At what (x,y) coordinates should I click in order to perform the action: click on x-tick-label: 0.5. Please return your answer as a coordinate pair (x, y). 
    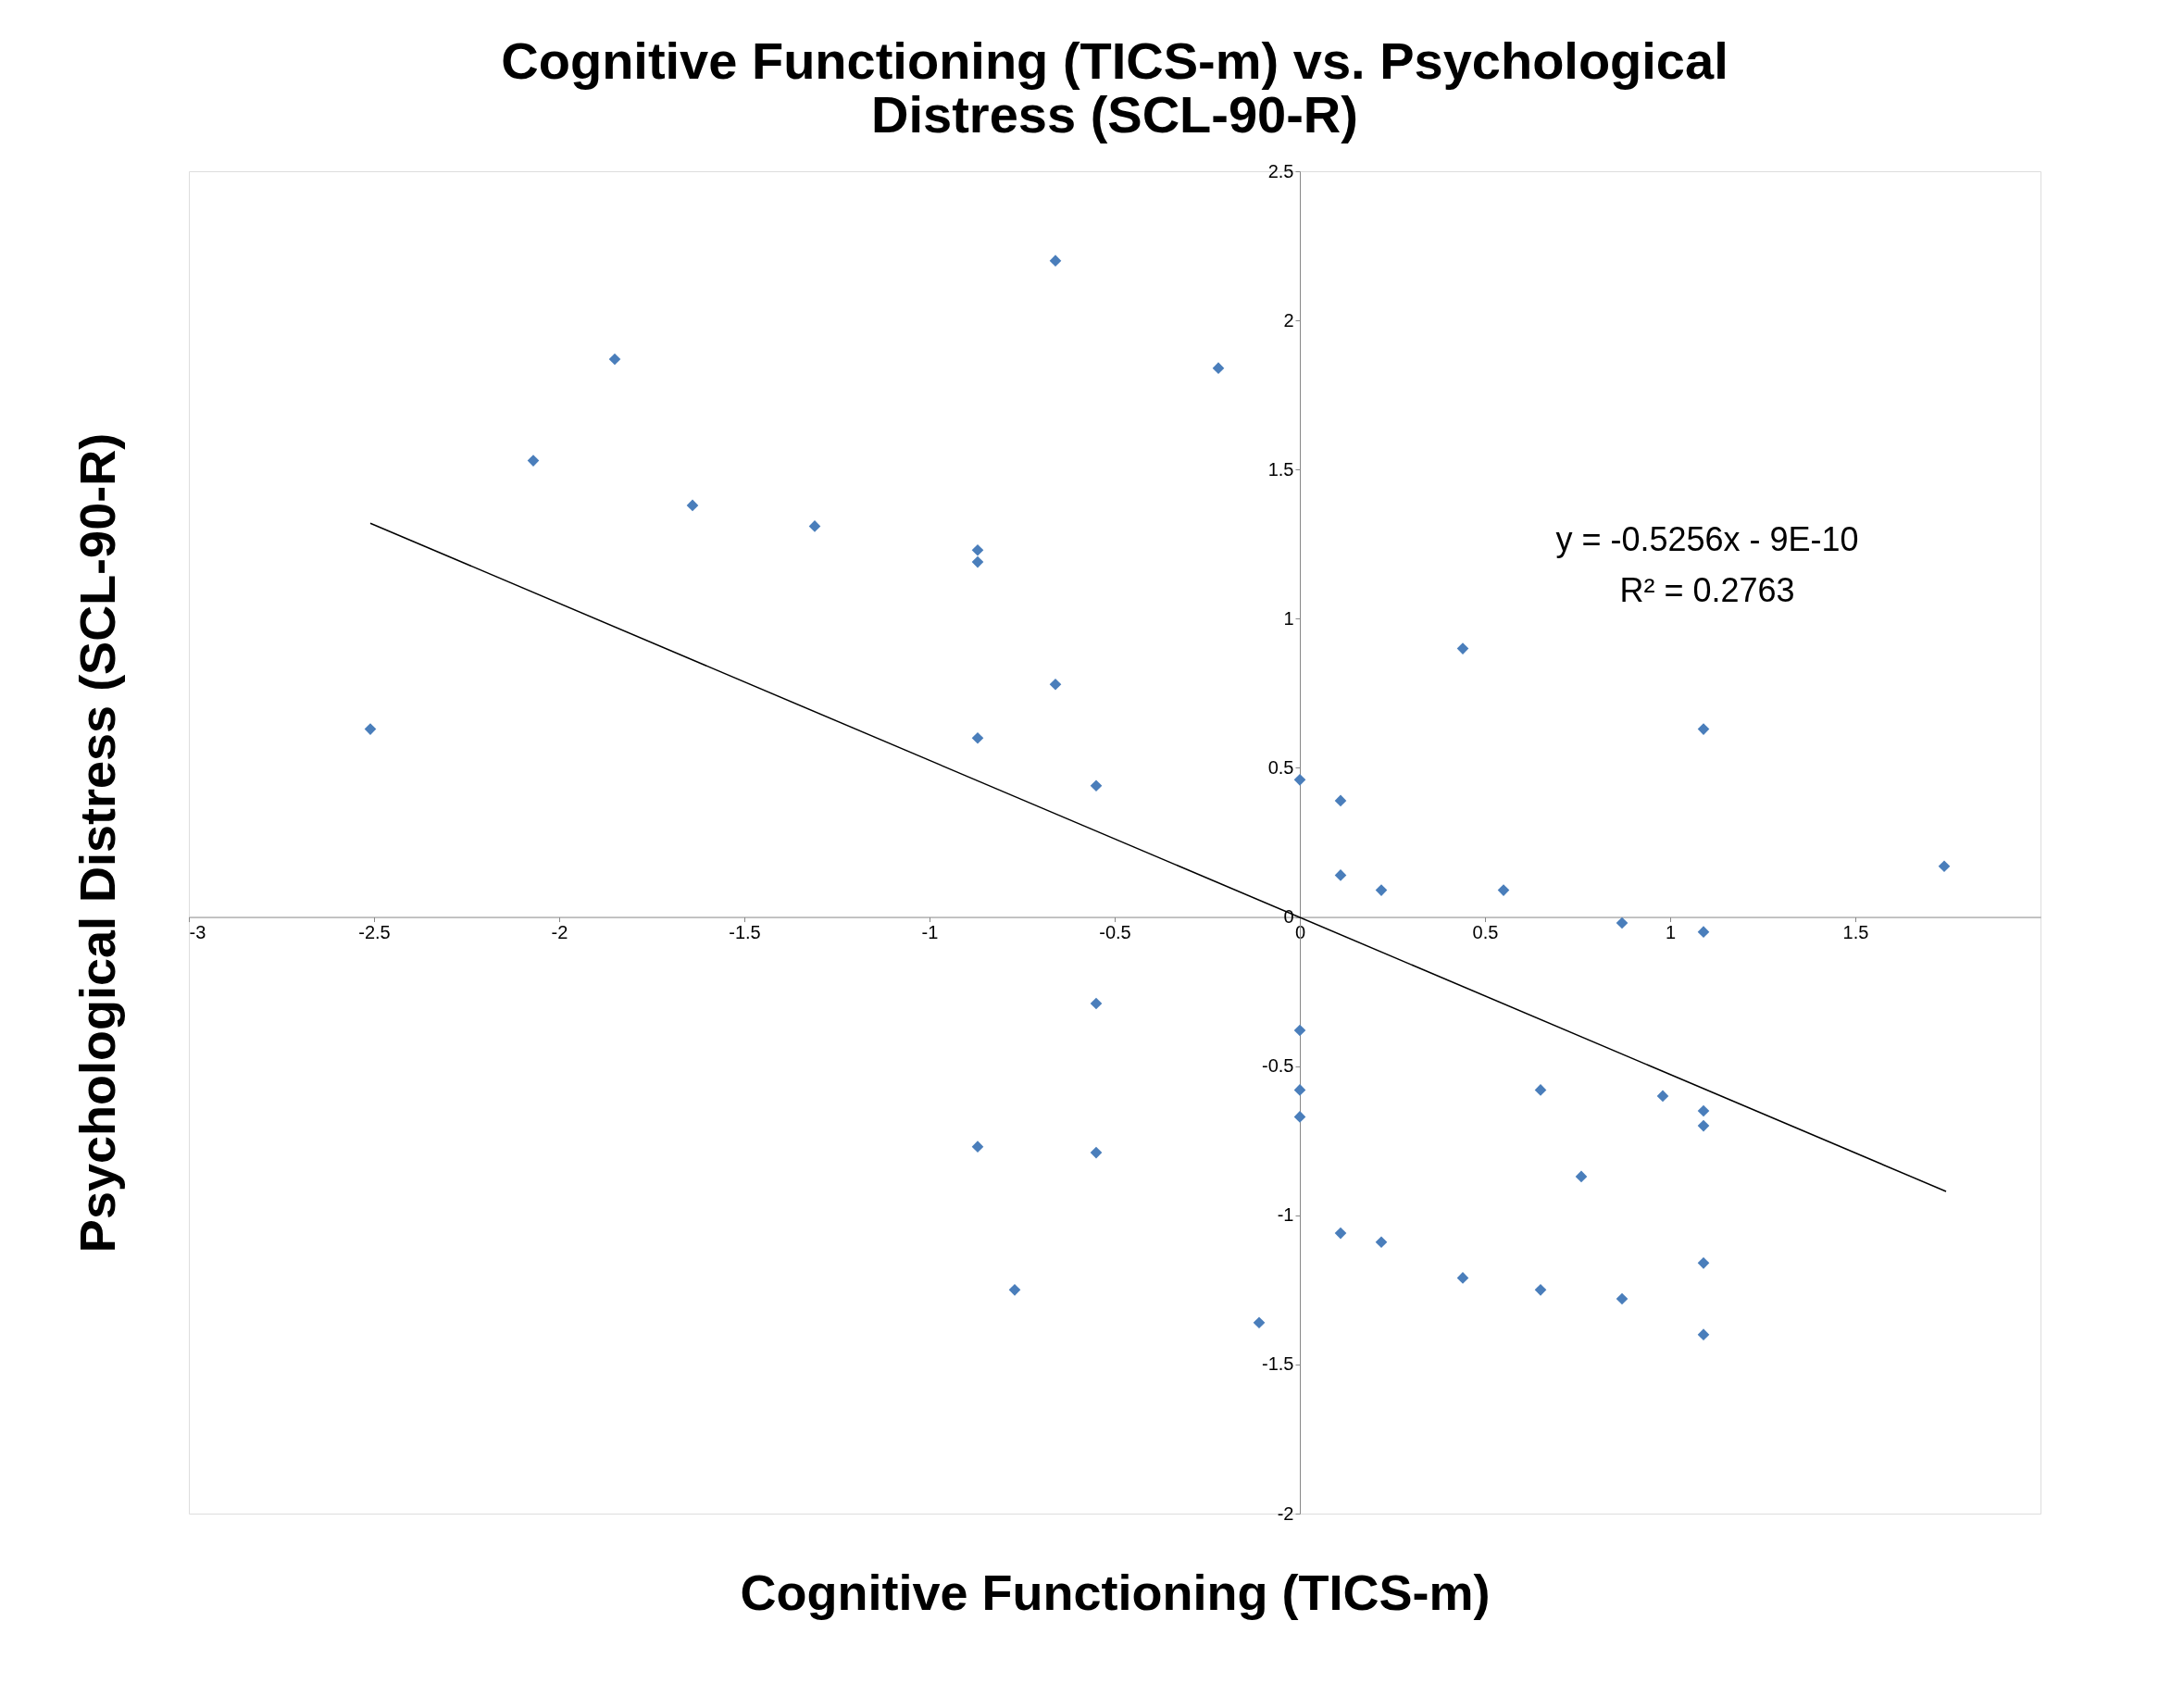
    Looking at the image, I should click on (1485, 932).